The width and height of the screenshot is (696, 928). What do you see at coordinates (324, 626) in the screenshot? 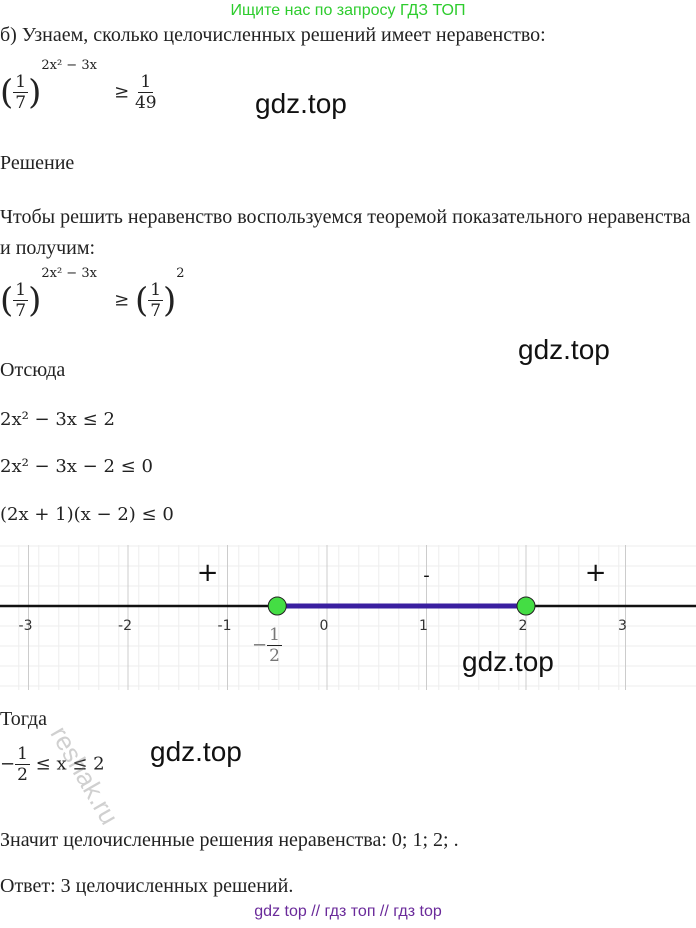
I see `tick-label: 0` at bounding box center [324, 626].